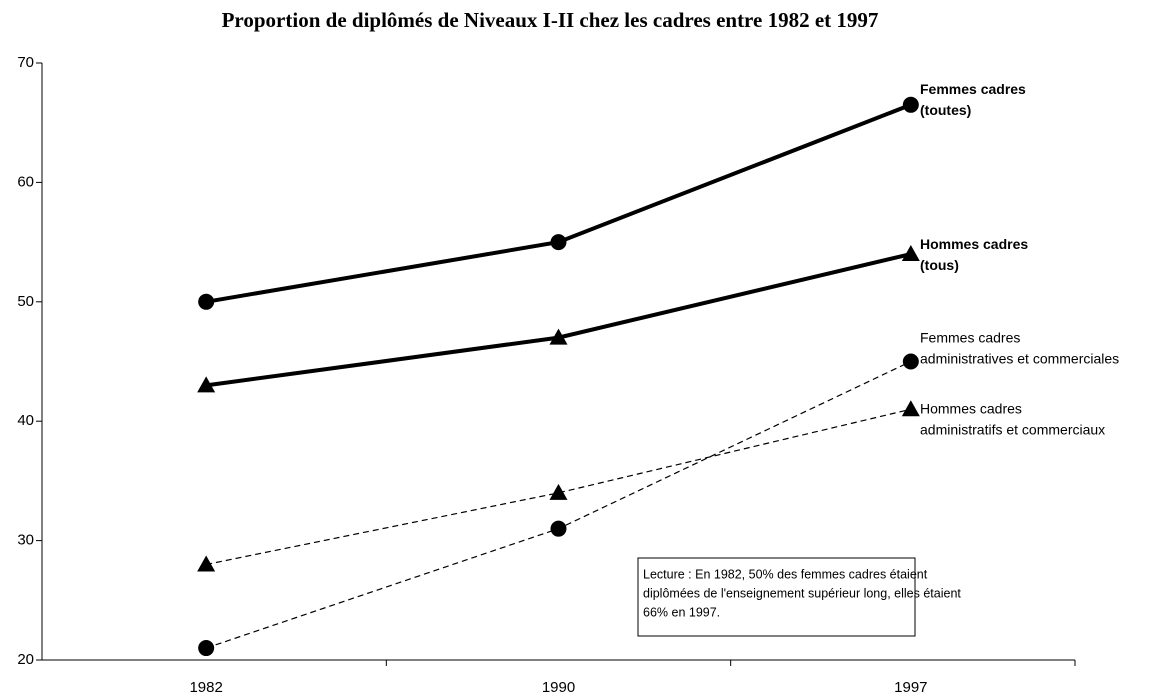 This screenshot has height=697, width=1172. Describe the element at coordinates (973, 98) in the screenshot. I see `series-label: Femmes cadres (toutes)` at that location.